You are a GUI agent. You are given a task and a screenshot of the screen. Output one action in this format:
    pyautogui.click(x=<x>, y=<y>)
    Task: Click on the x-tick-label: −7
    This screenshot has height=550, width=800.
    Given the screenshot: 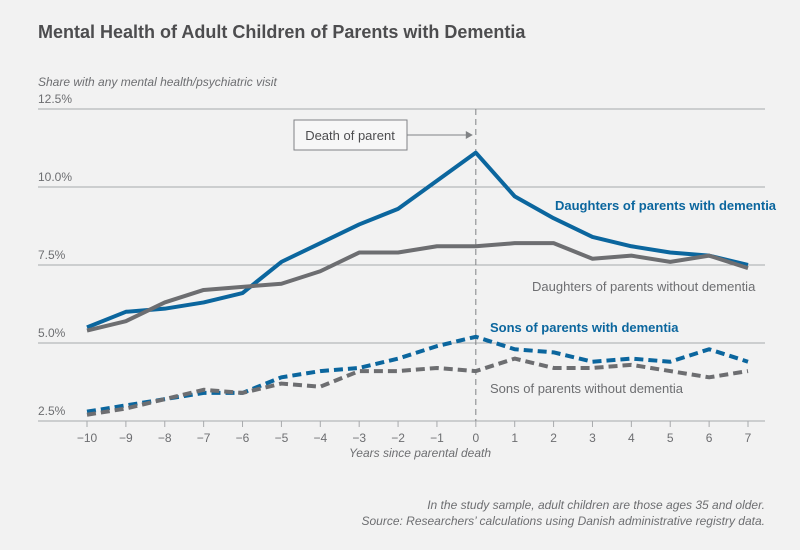 What is the action you would take?
    pyautogui.click(x=204, y=438)
    